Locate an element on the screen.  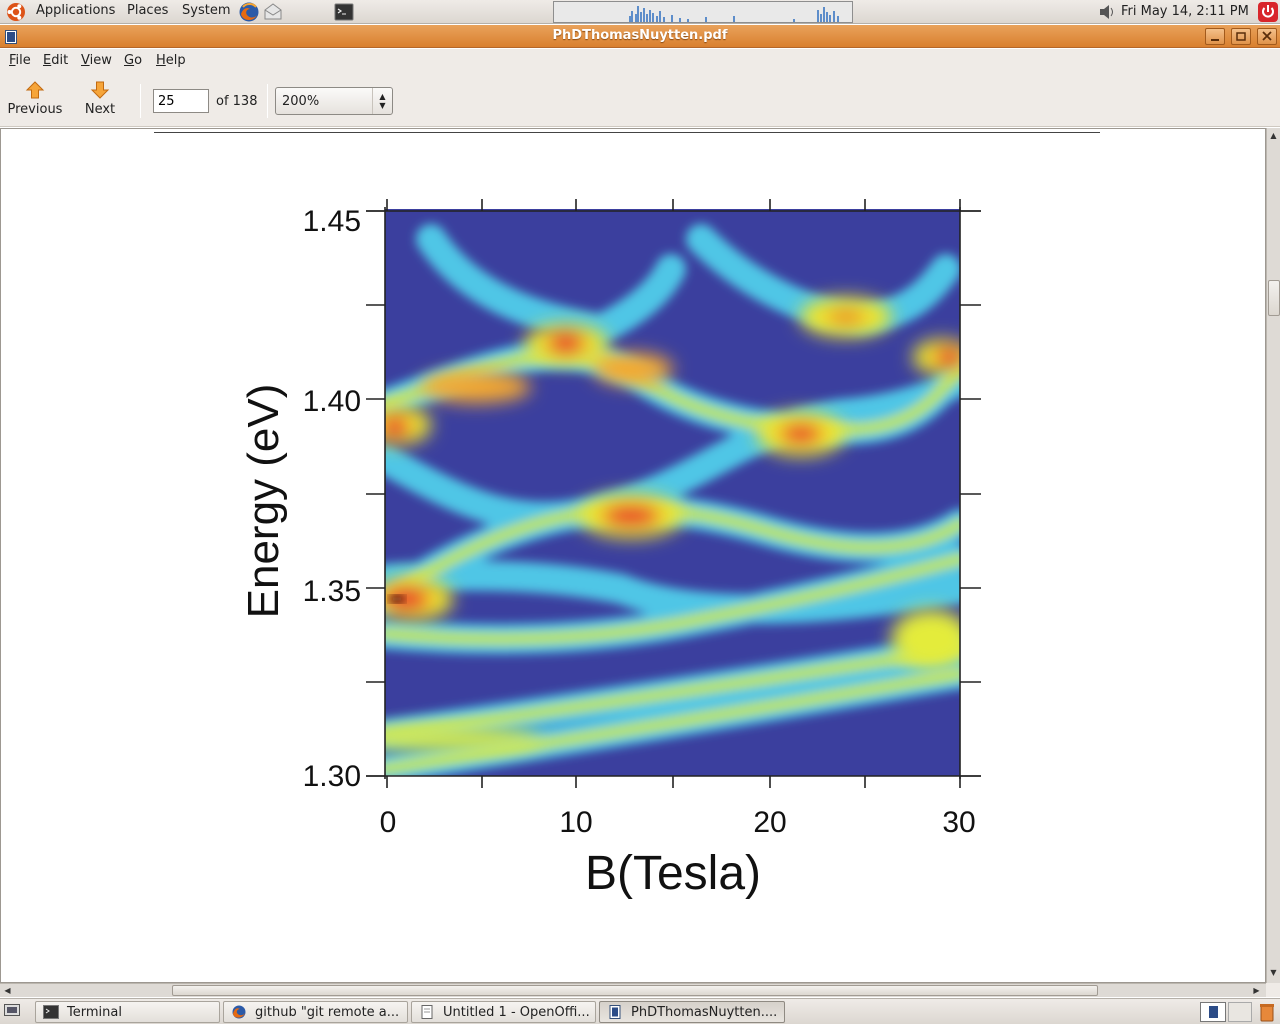
page-number-input is located at coordinates (181, 101).